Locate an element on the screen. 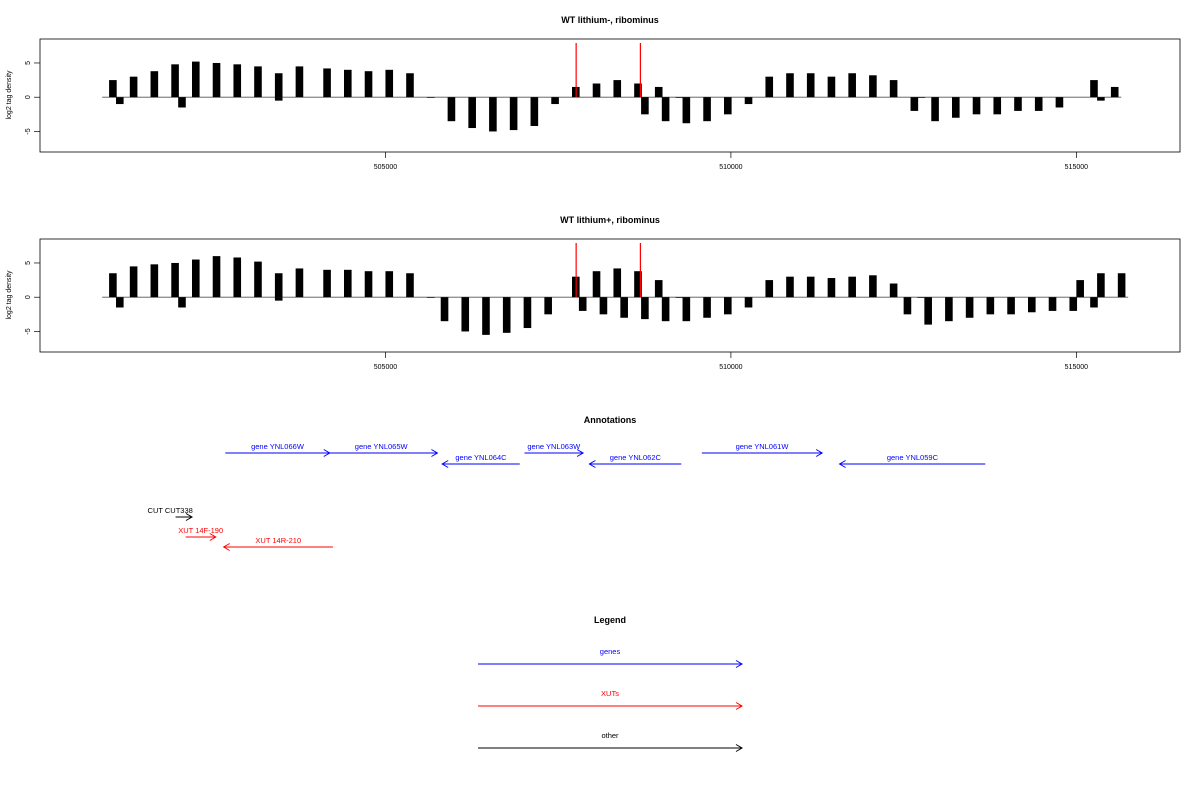 The image size is (1200, 800). panel-1-xtick-label: 515000 is located at coordinates (1076, 167).